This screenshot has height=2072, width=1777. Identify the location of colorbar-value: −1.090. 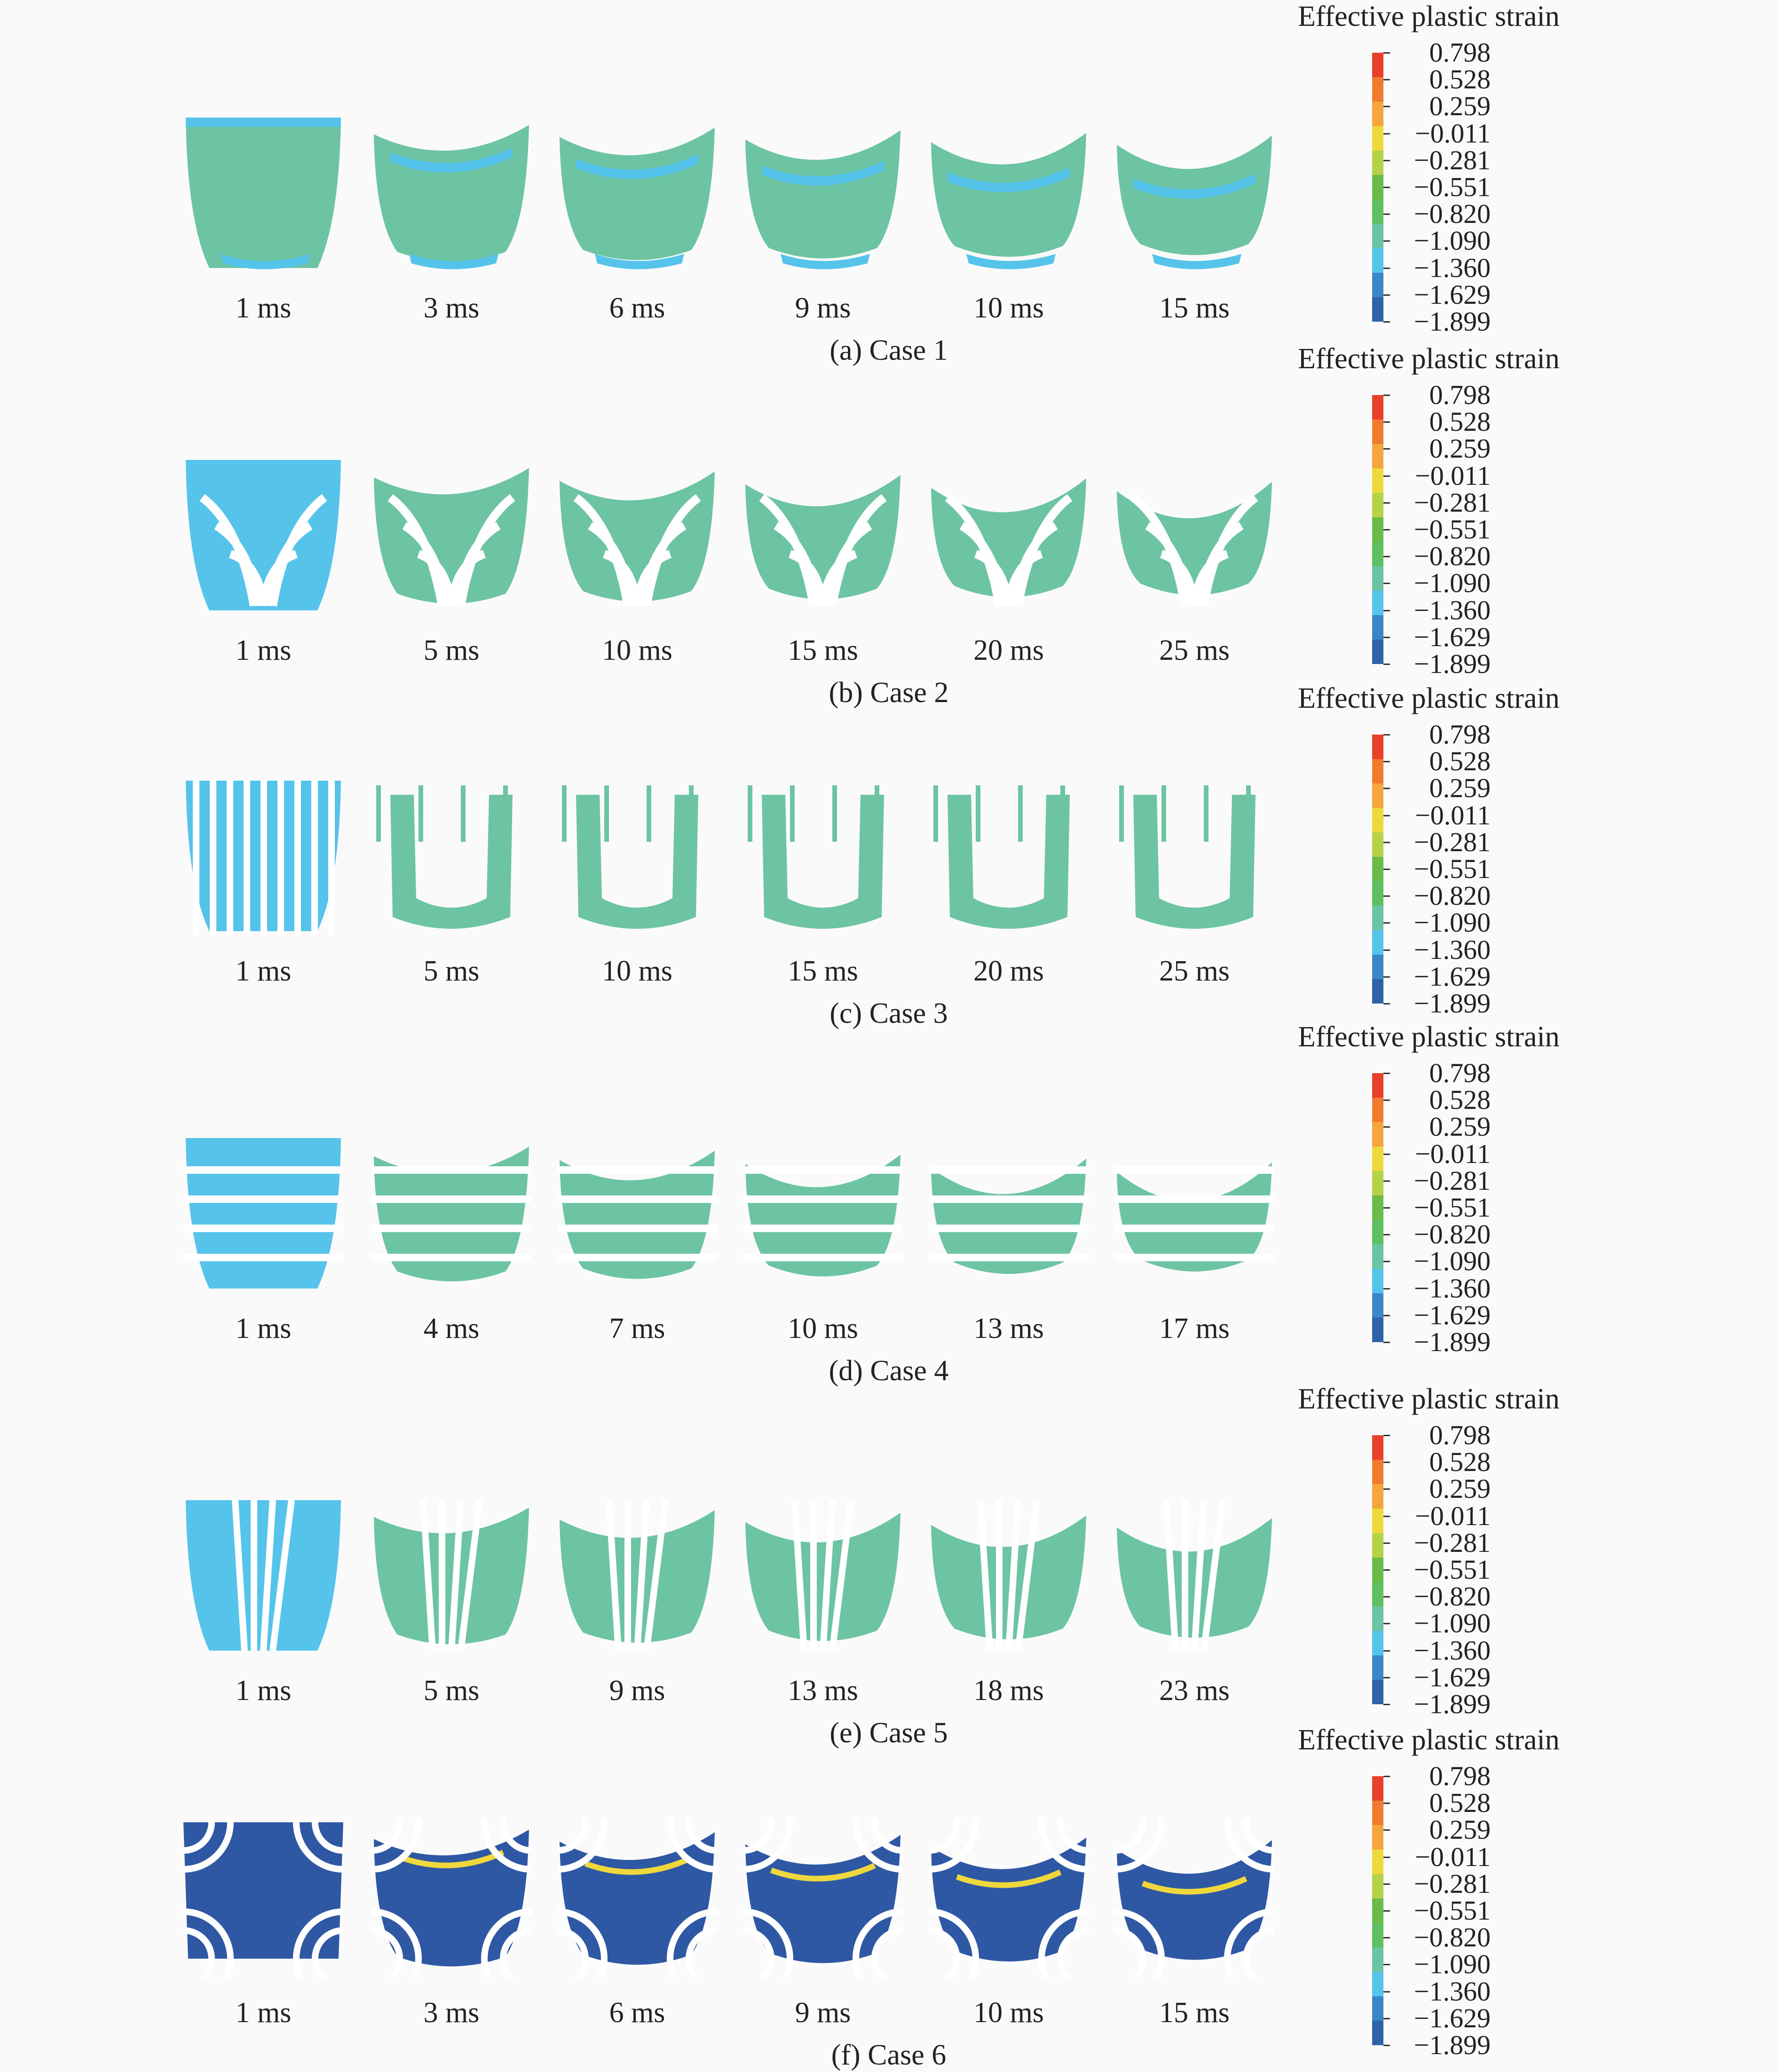
(1452, 1261).